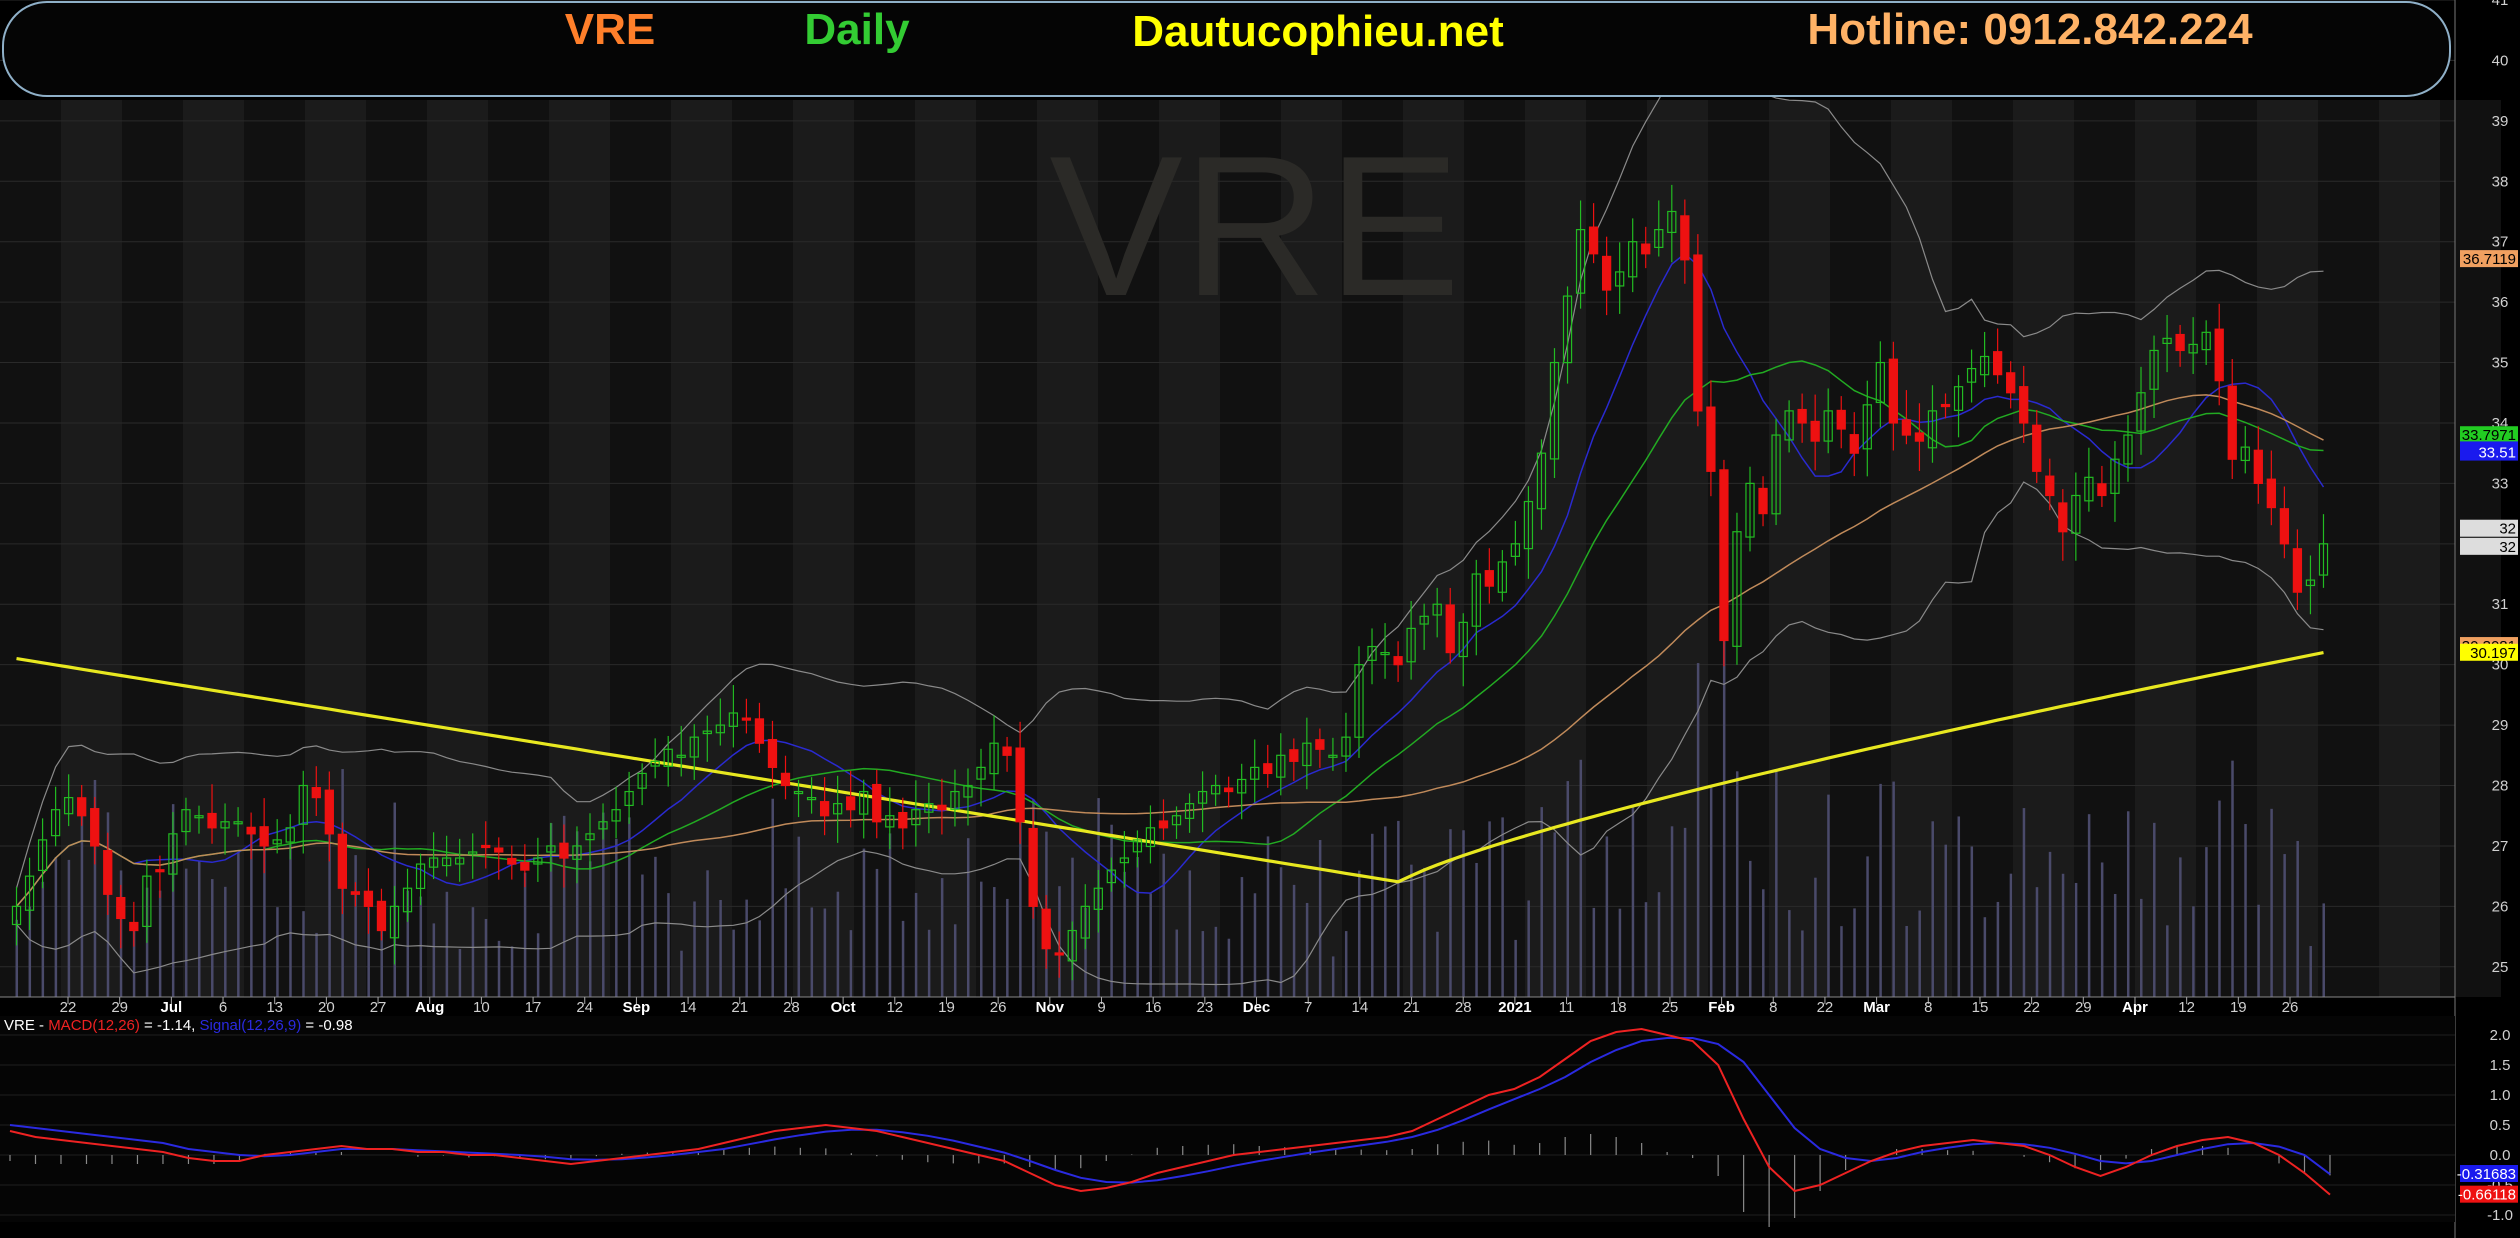 Image resolution: width=2520 pixels, height=1238 pixels. What do you see at coordinates (1360, 1007) in the screenshot?
I see `x-tick-label: 14` at bounding box center [1360, 1007].